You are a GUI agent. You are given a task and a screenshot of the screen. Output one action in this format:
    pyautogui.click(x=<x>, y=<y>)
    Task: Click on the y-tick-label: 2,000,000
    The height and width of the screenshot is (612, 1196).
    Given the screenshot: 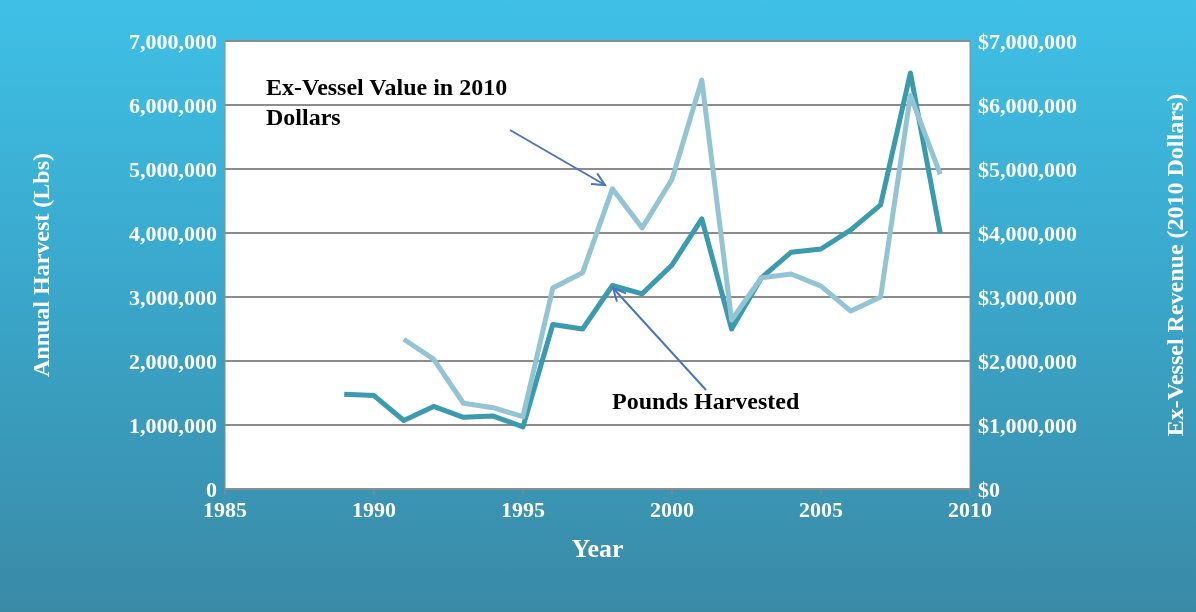 What is the action you would take?
    pyautogui.click(x=173, y=361)
    